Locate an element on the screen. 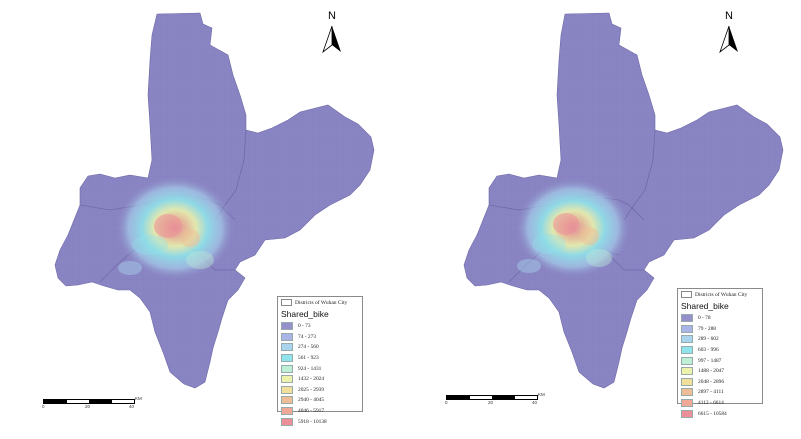  legend-class-label: 2025 - 2939 is located at coordinates (311, 389).